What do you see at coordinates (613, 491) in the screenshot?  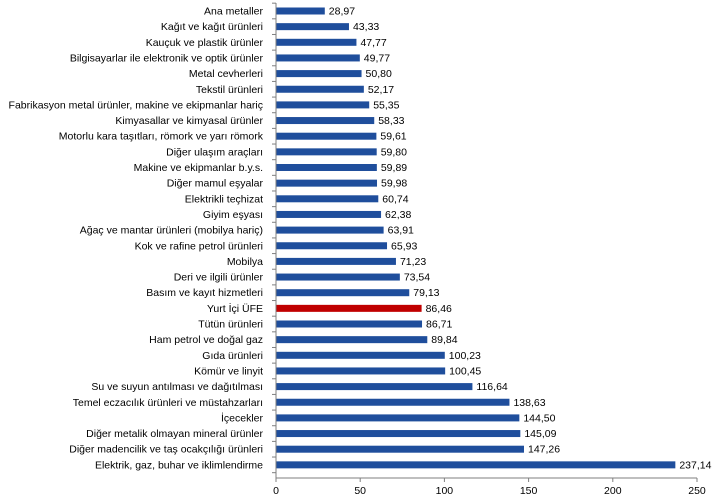 I see `x-tick-label-4: 200` at bounding box center [613, 491].